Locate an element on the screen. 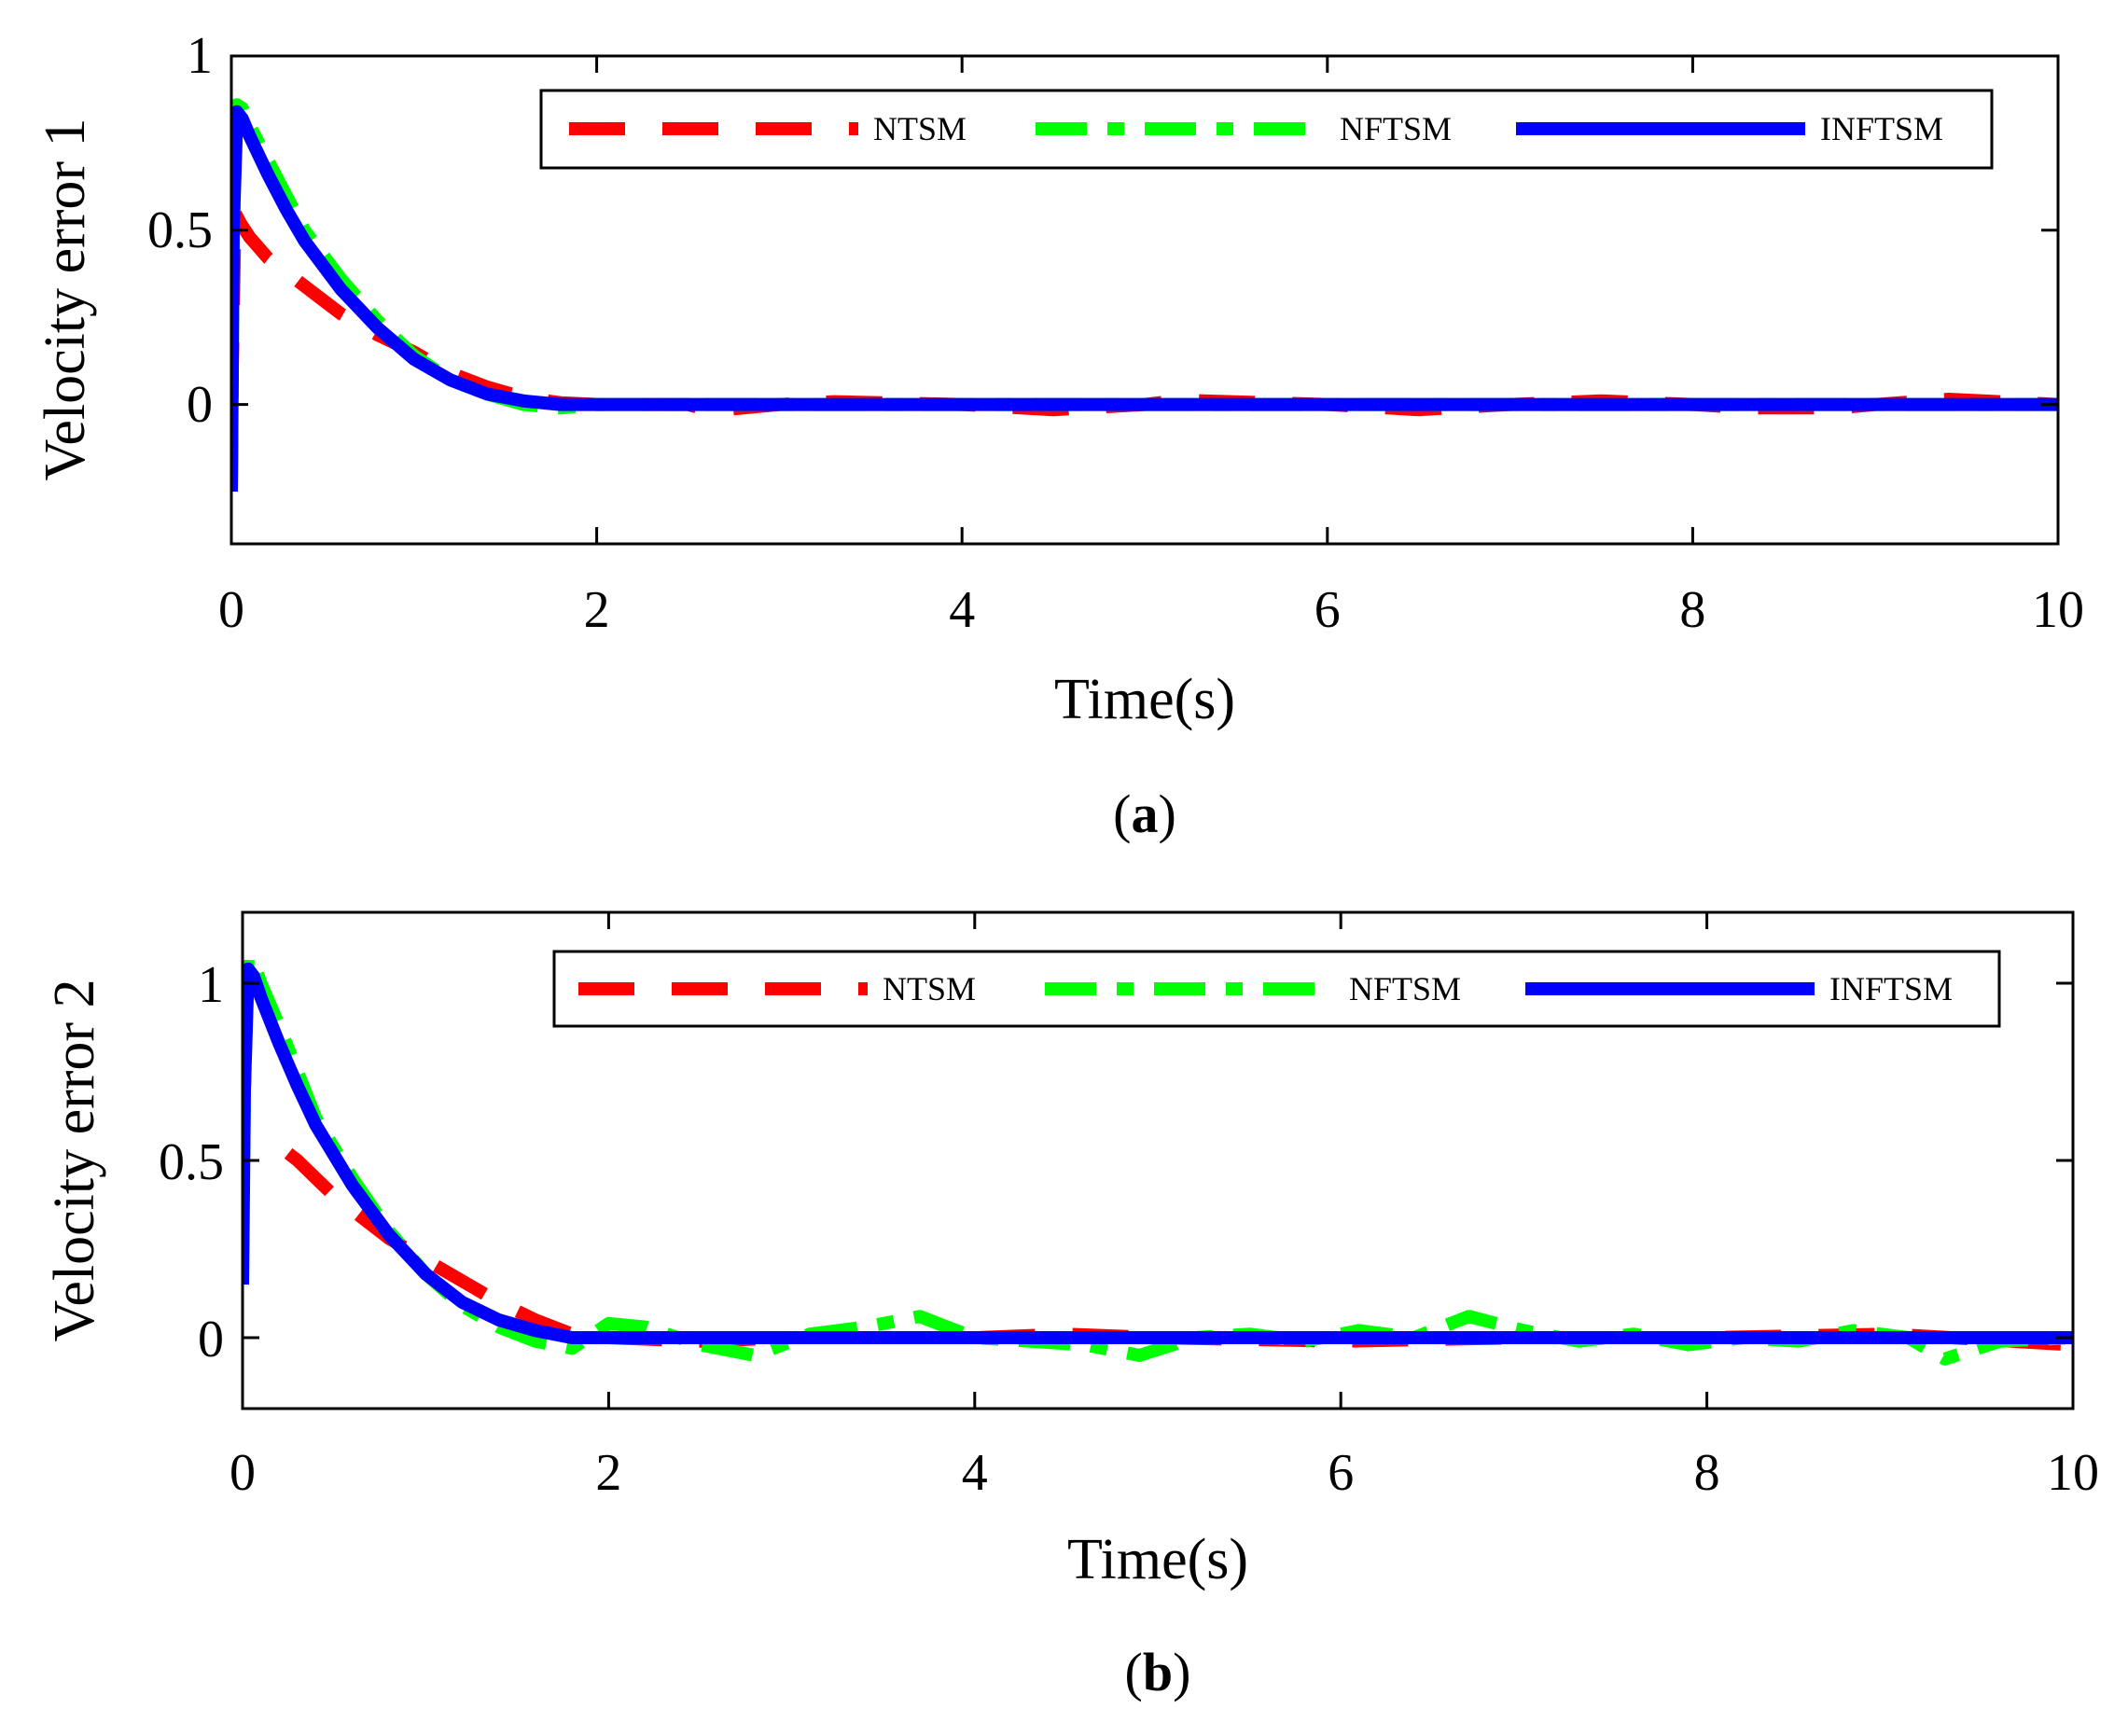 This screenshot has height=1736, width=2128. chart-a-caption: (a) is located at coordinates (1144, 814).